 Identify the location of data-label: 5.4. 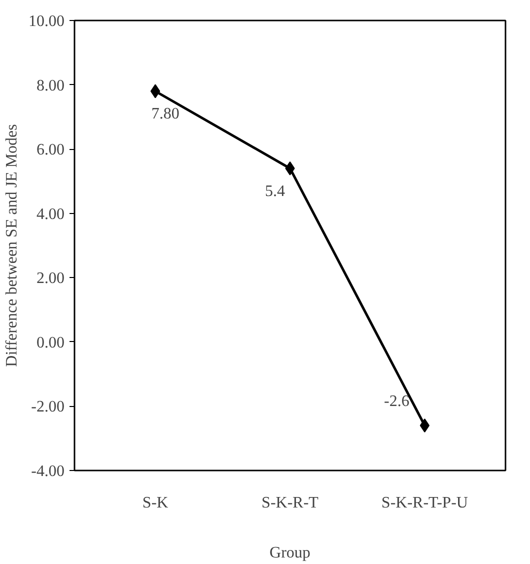
(275, 191).